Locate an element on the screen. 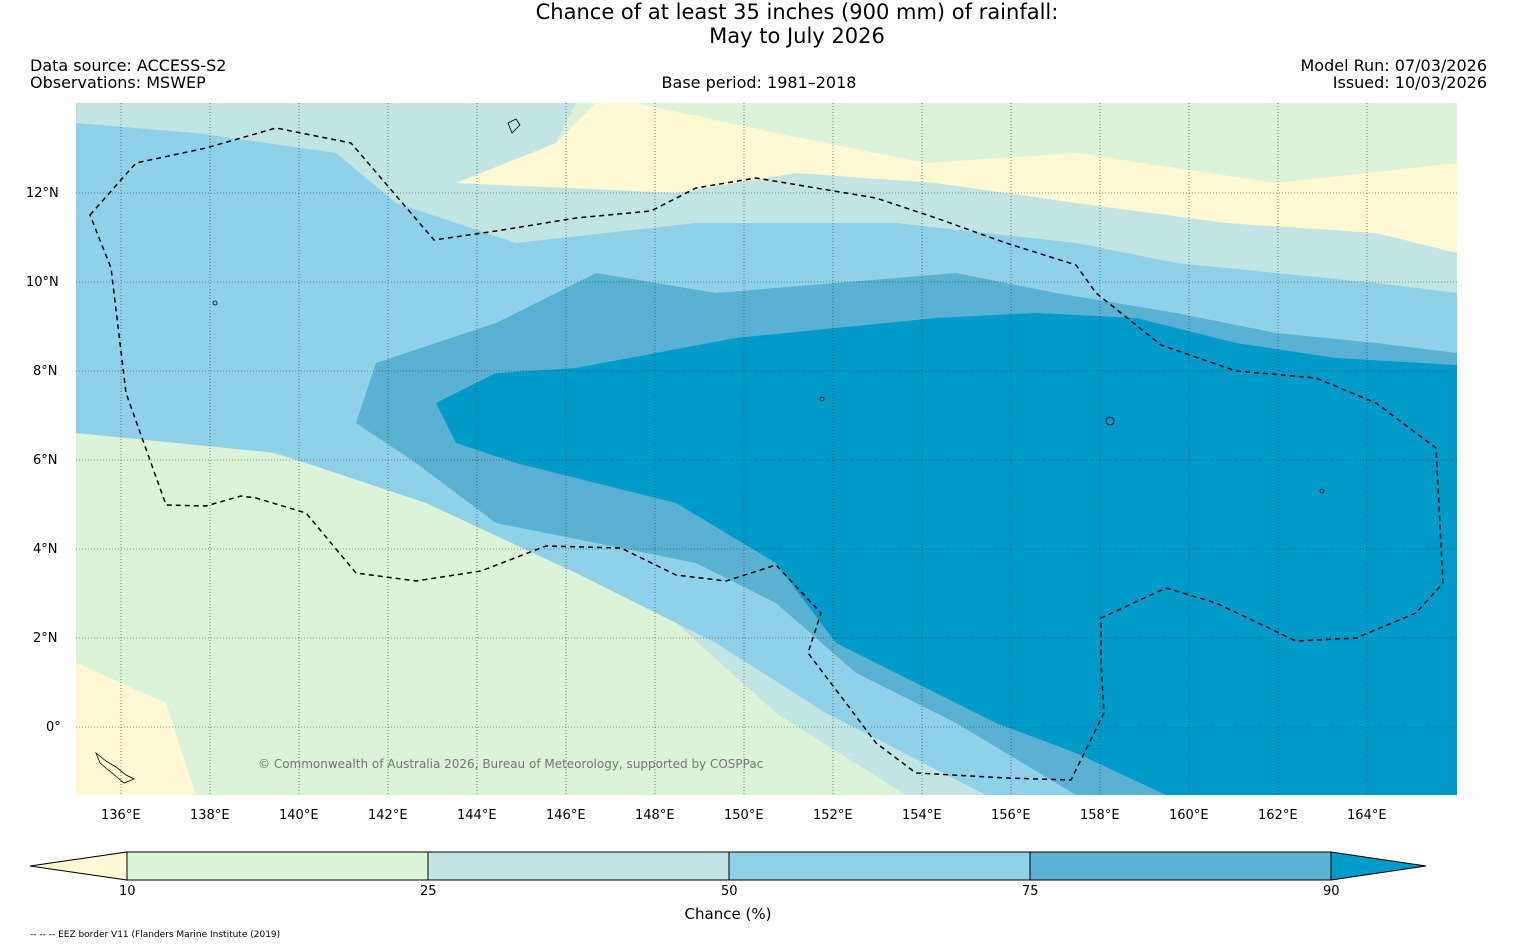  lon-label: 156°E is located at coordinates (1011, 815).